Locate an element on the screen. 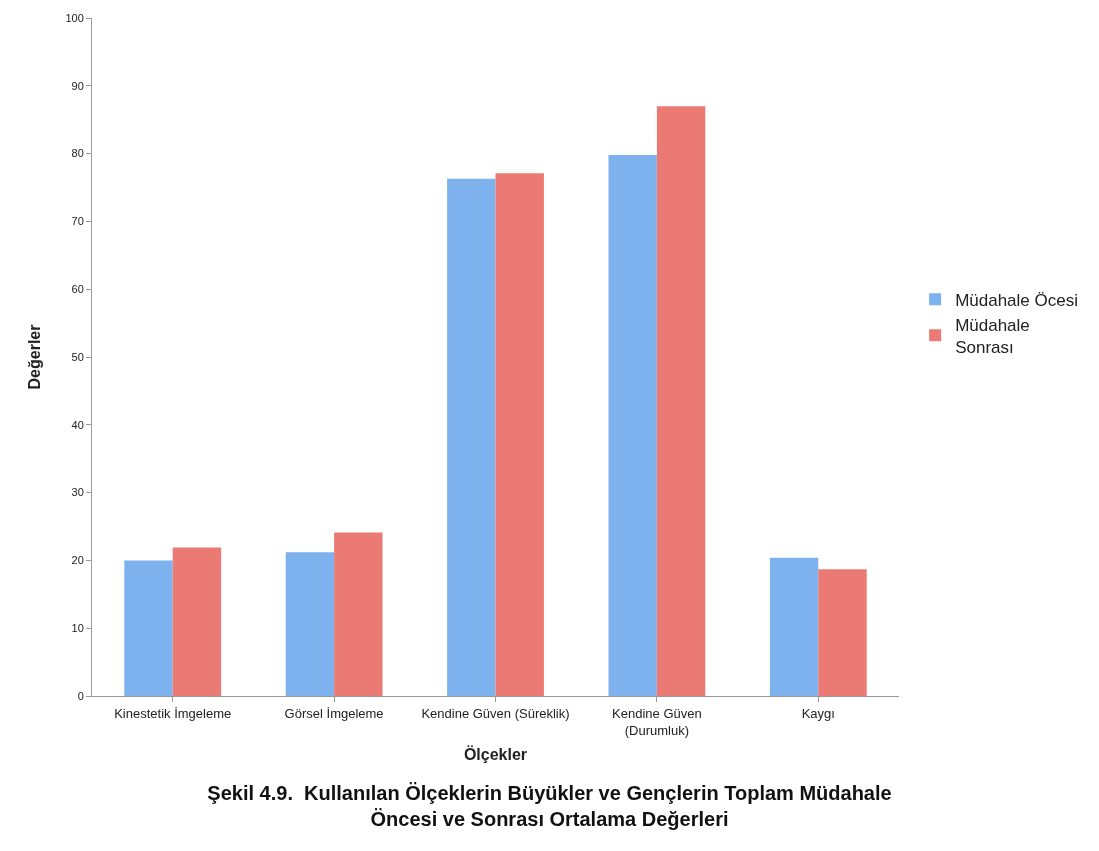 This screenshot has width=1099, height=851. y-tick-label: 30 is located at coordinates (77, 492).